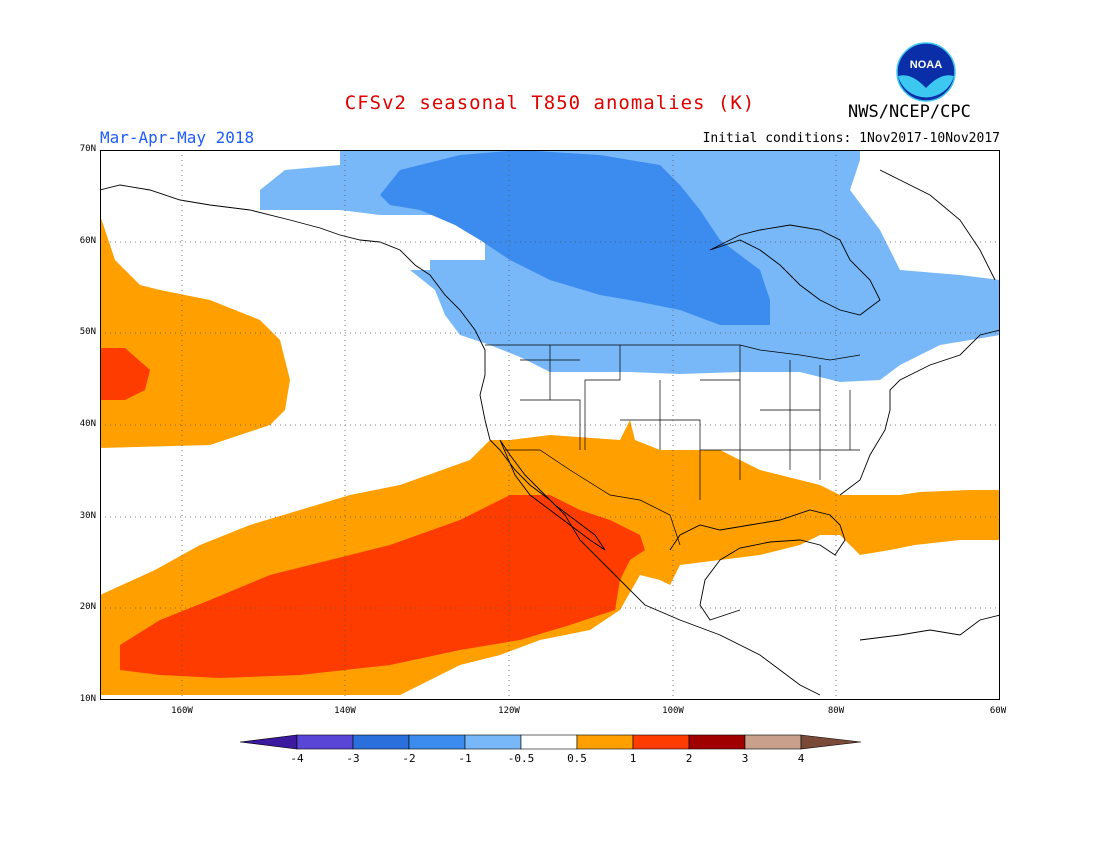  Describe the element at coordinates (998, 711) in the screenshot. I see `lon-label-60w: 60W` at that location.